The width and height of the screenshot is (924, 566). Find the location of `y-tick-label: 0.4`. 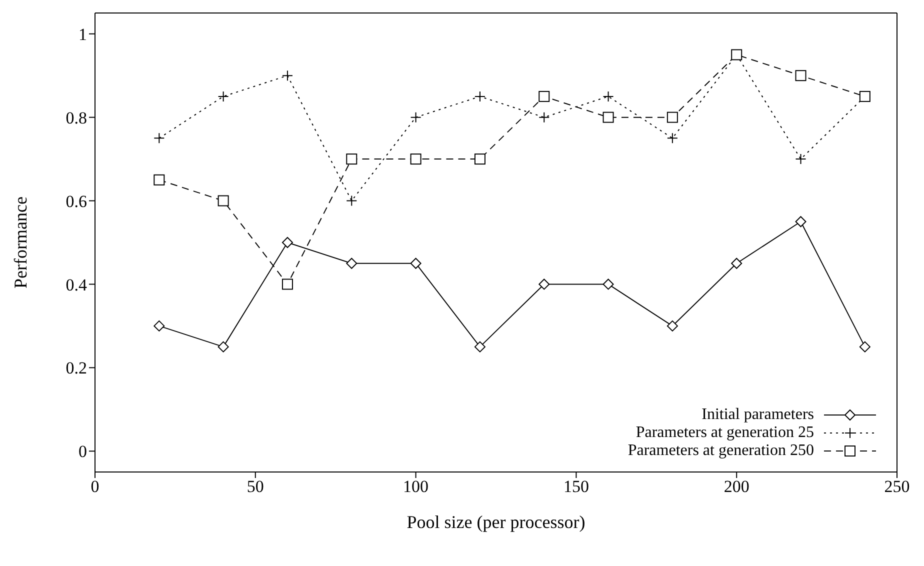

y-tick-label: 0.4 is located at coordinates (77, 284).